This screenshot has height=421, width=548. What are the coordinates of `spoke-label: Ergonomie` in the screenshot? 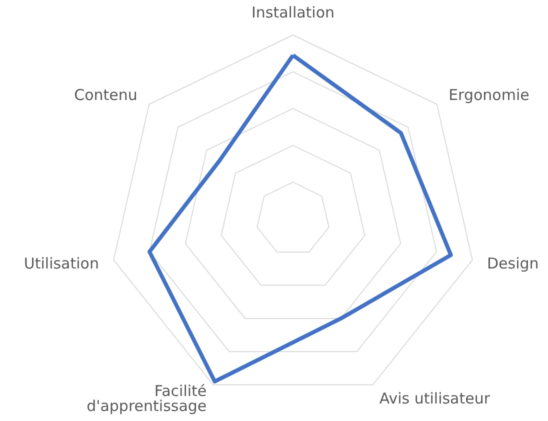 It's located at (489, 95).